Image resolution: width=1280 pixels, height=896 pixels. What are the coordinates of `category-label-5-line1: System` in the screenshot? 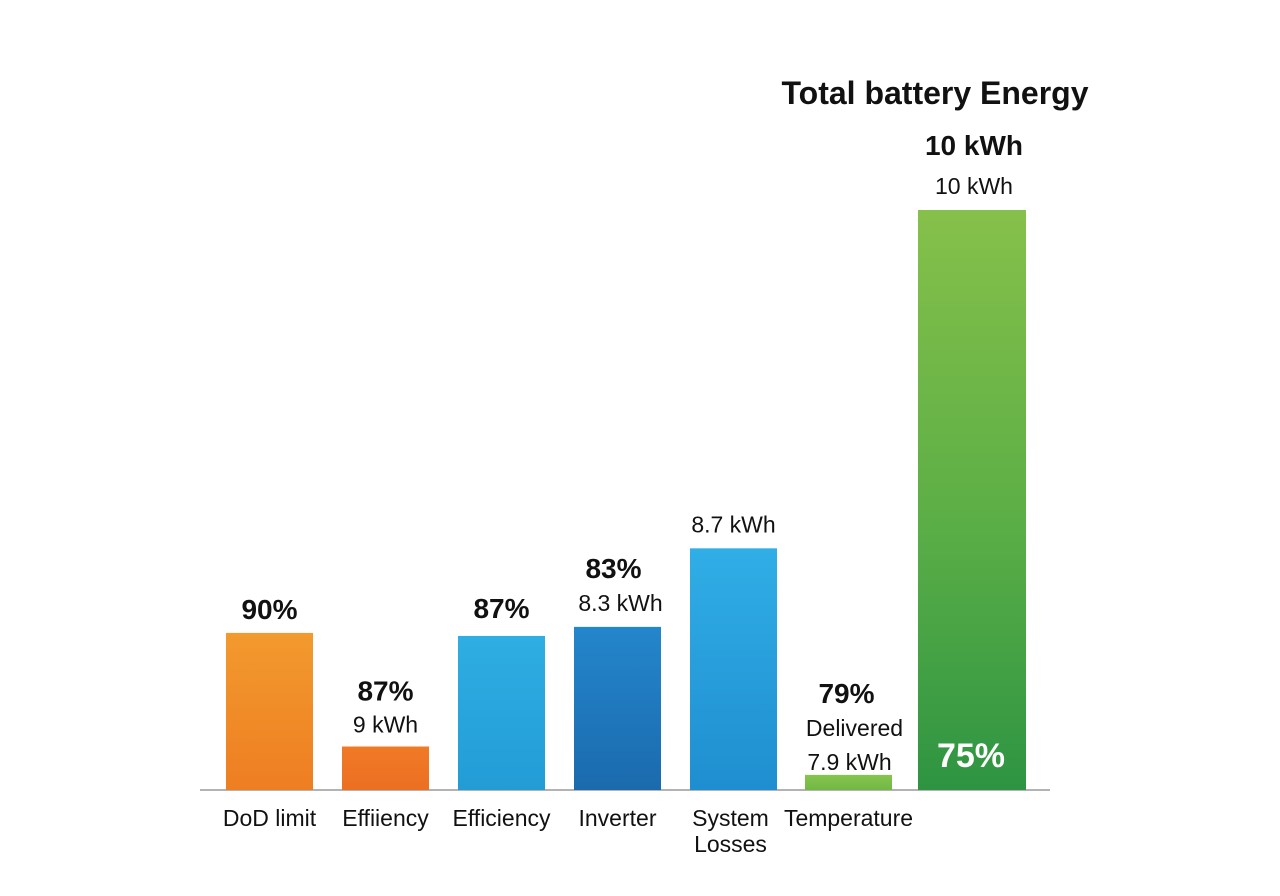 It's located at (730, 818).